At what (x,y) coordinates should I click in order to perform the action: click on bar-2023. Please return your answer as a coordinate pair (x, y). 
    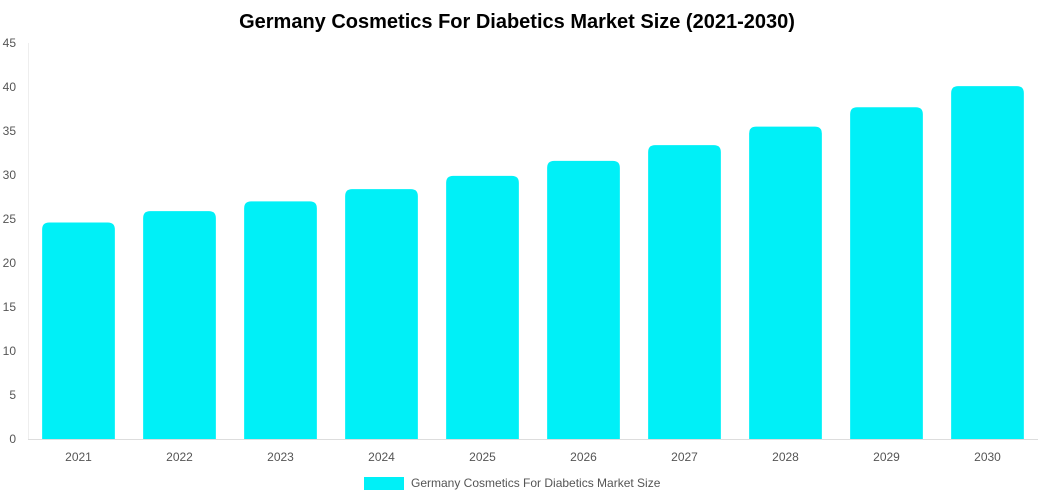
    Looking at the image, I should click on (280, 320).